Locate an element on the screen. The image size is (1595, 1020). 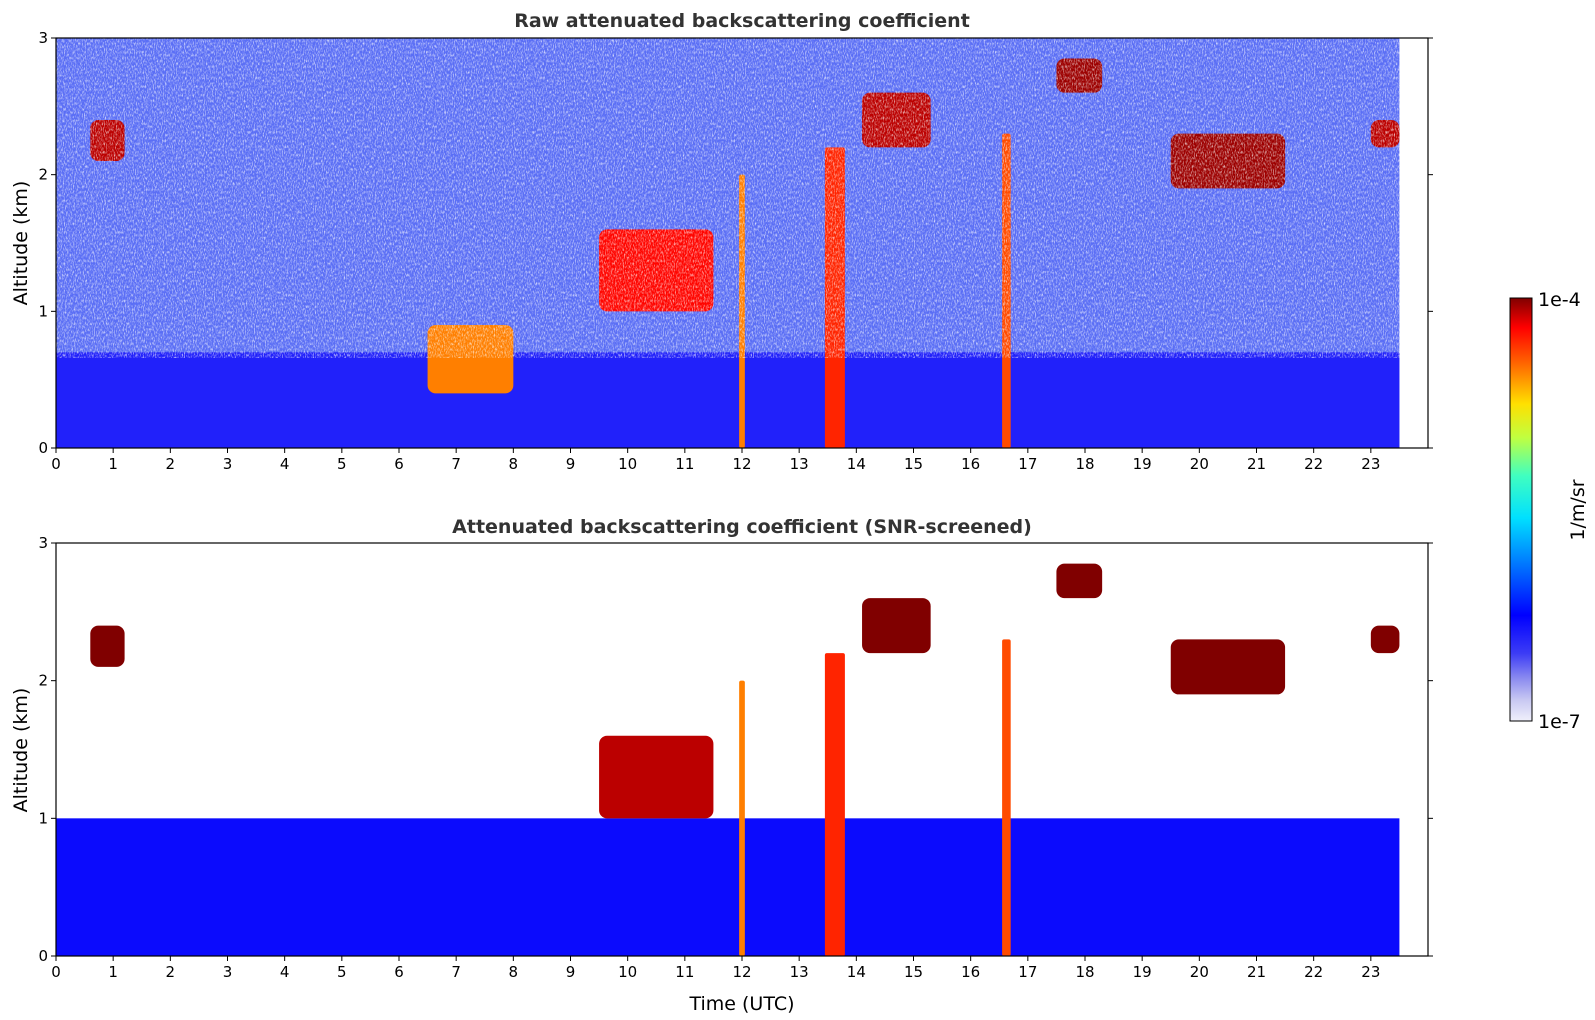
x-axis-raw: 0 1 2 3 4 5 6 7 8 9 10 11 12 13 14 15 16 17 18 19 20 21 22 23 is located at coordinates (715, 460).